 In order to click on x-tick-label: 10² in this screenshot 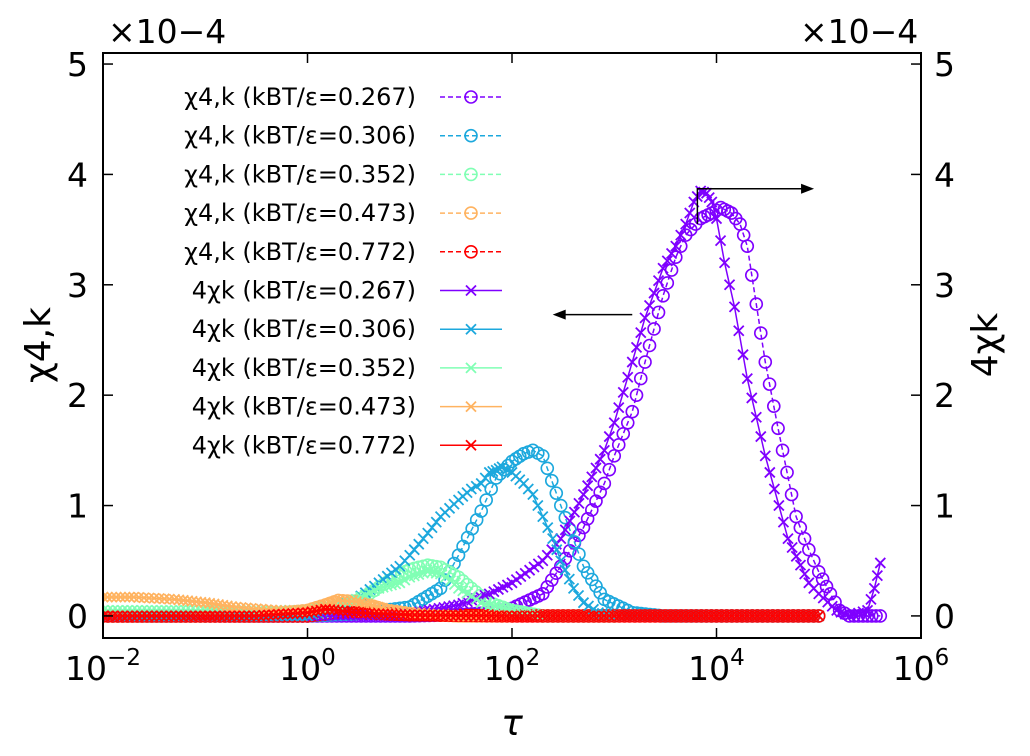, I will do `click(512, 666)`.